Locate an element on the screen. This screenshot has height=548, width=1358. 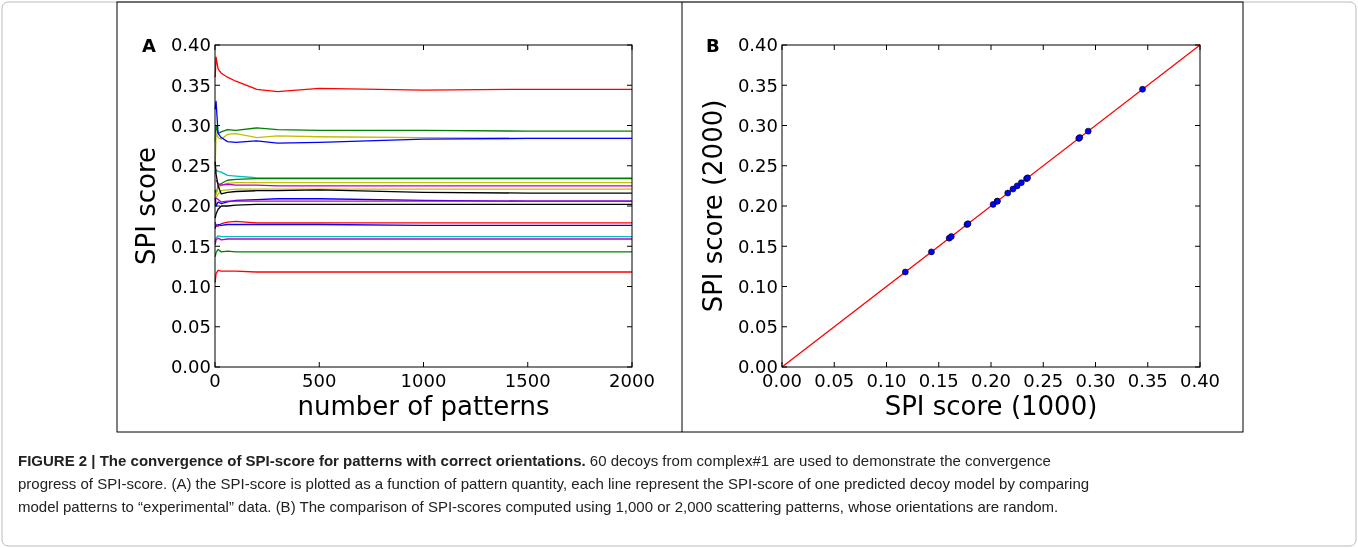
x-tick-label: 0.35 is located at coordinates (1147, 380).